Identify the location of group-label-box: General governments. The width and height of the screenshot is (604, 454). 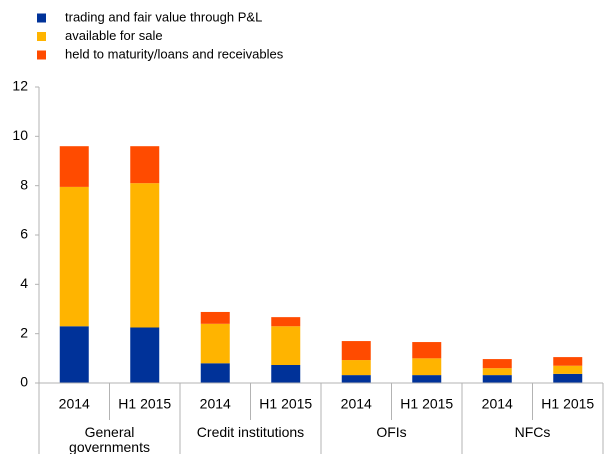
(109, 439).